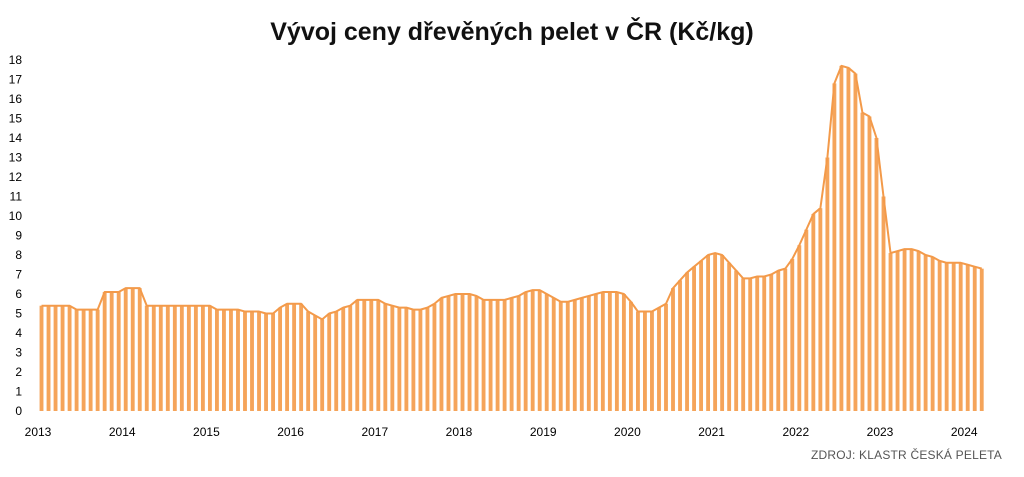 Image resolution: width=1024 pixels, height=477 pixels. I want to click on x-tick-label: 2016, so click(290, 432).